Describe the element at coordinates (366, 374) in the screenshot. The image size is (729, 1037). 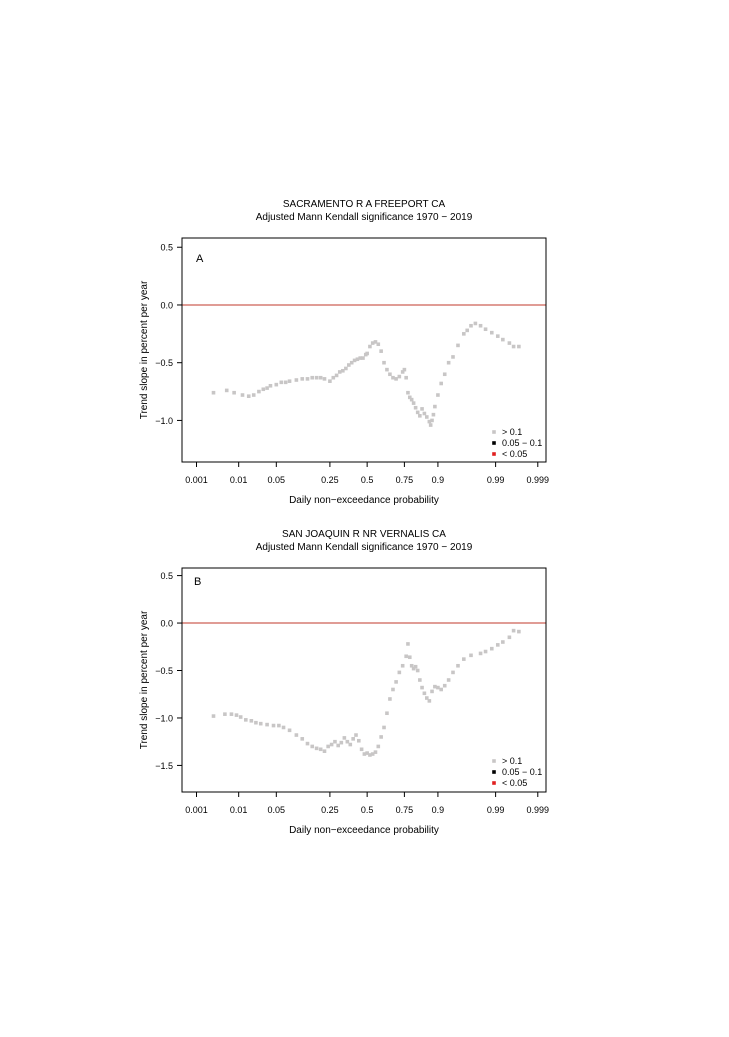
I see `data-points` at that location.